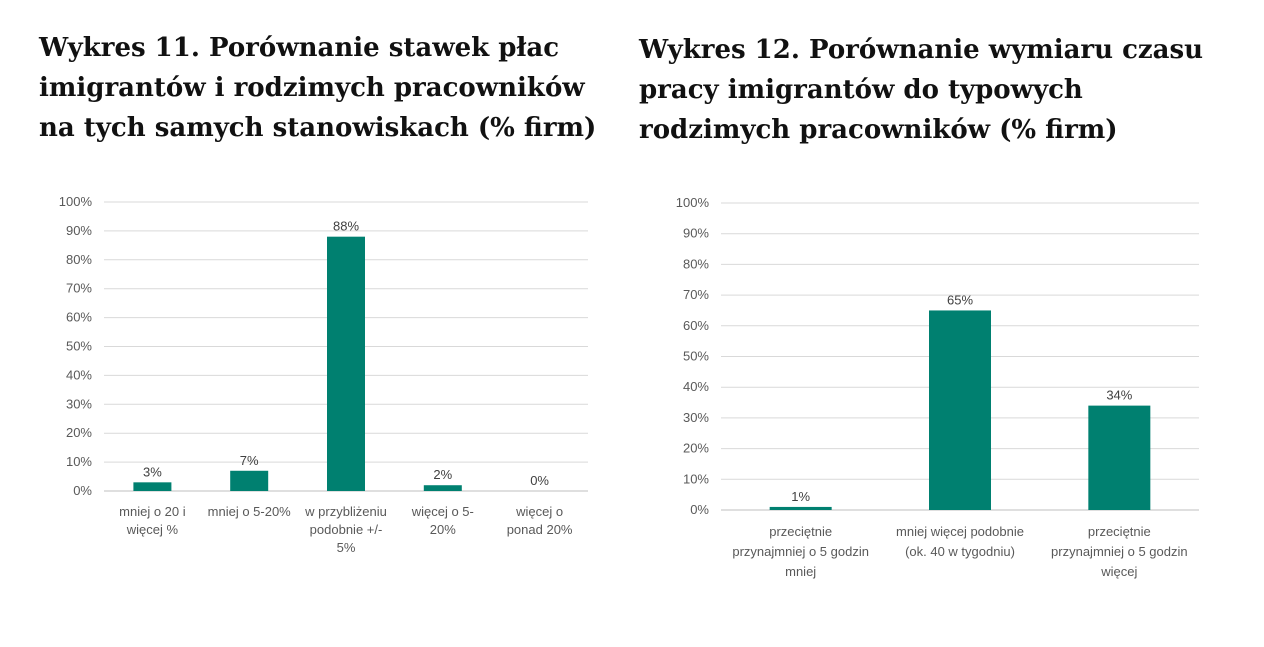 Image resolution: width=1264 pixels, height=647 pixels. I want to click on data-label: 3%, so click(152, 471).